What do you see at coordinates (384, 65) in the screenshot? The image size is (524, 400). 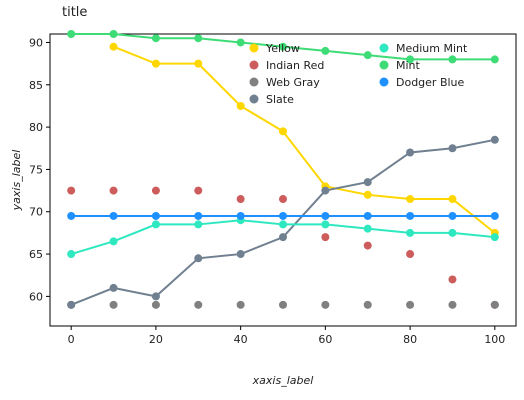 I see `legend-marker-mint` at bounding box center [384, 65].